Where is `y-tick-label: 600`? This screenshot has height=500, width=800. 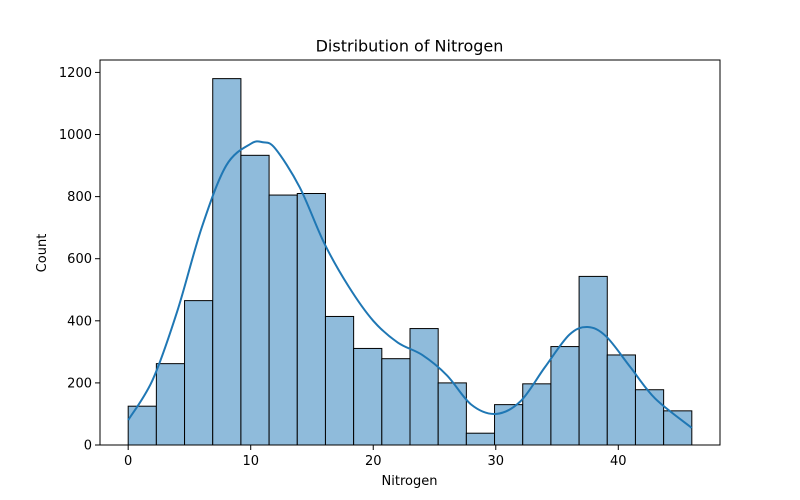 y-tick-label: 600 is located at coordinates (79, 259).